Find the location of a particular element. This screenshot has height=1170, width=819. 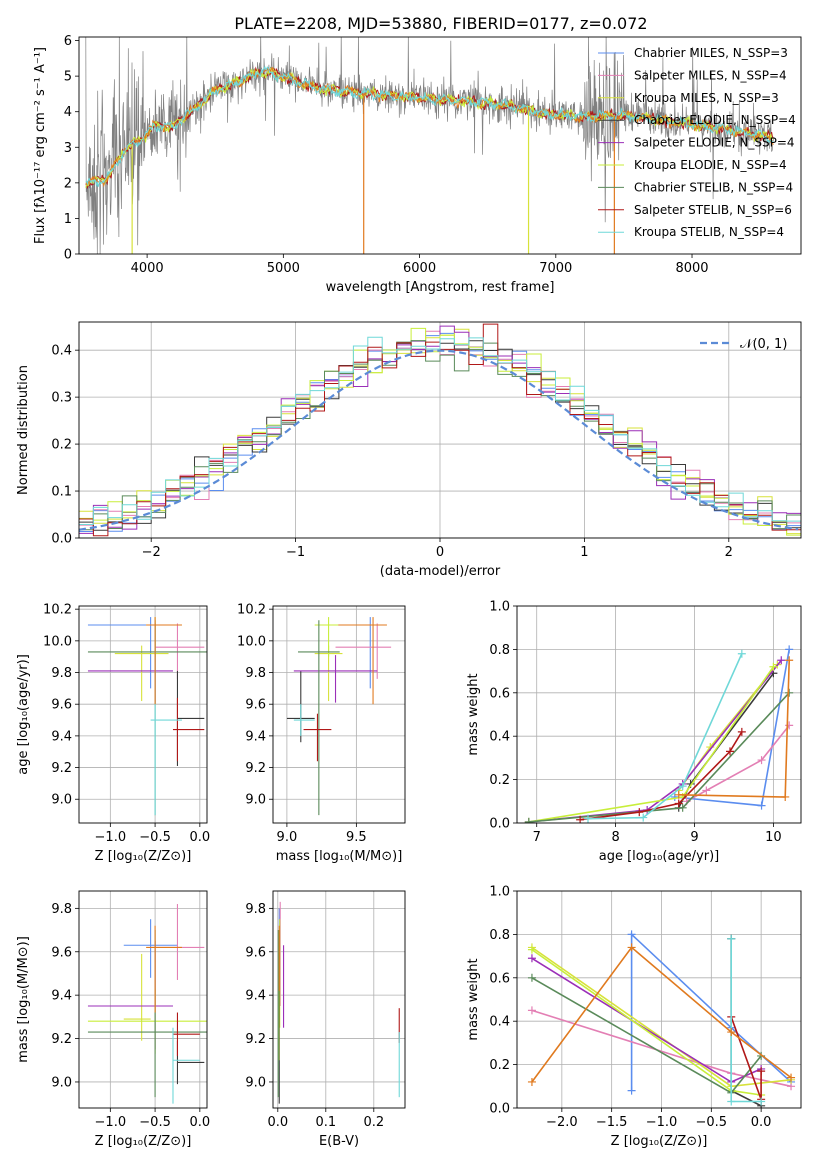

plot-area-age_vs_mass is located at coordinates (339, 714).